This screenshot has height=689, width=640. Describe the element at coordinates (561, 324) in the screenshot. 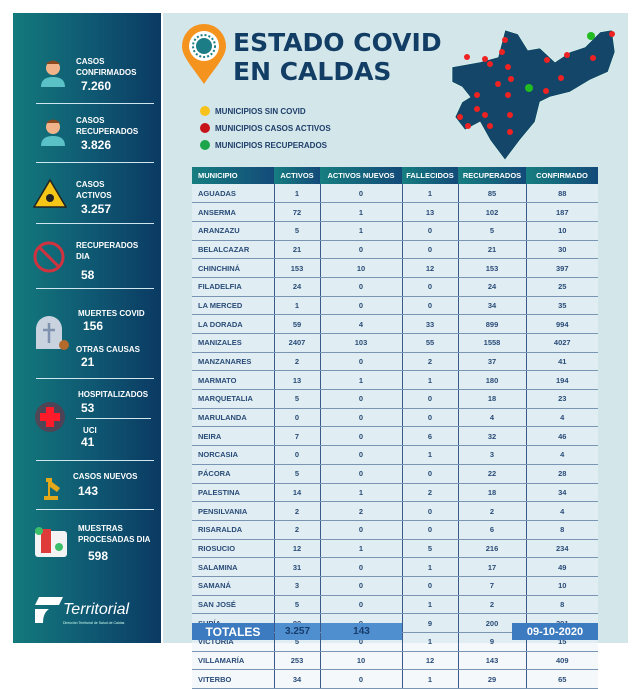

I see `table-cell: 994` at that location.